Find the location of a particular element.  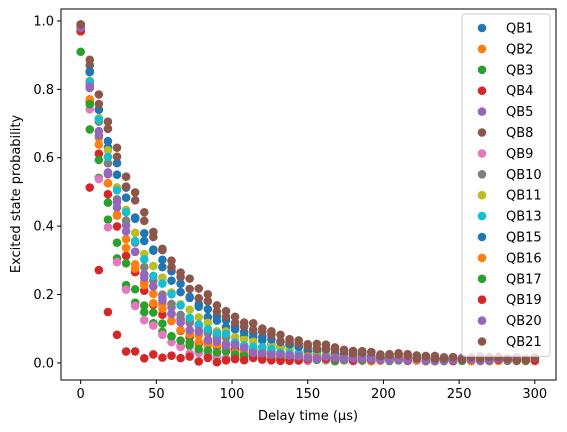

legend-marker-QB5 is located at coordinates (482, 111).